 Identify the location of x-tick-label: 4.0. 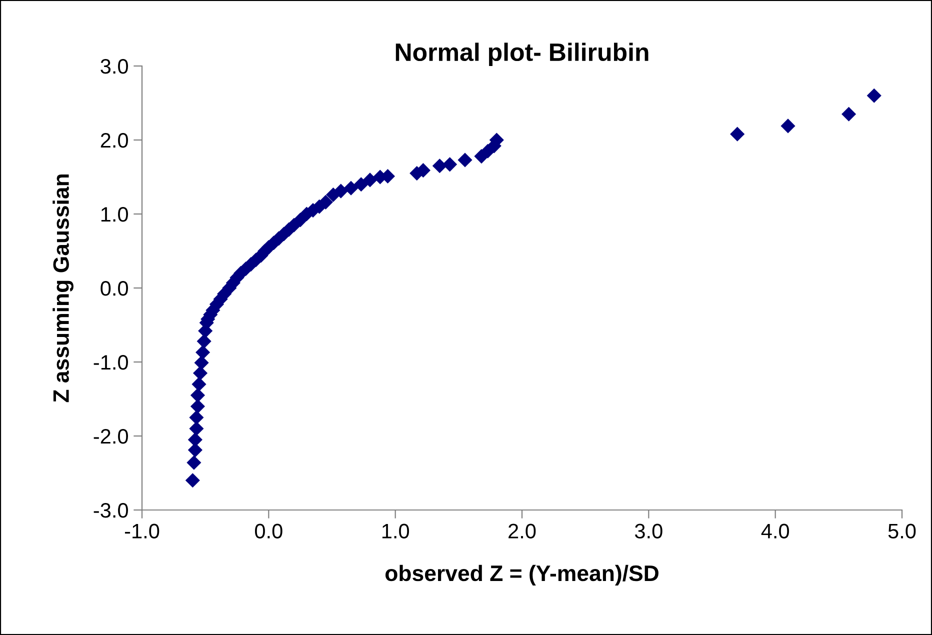
(775, 531).